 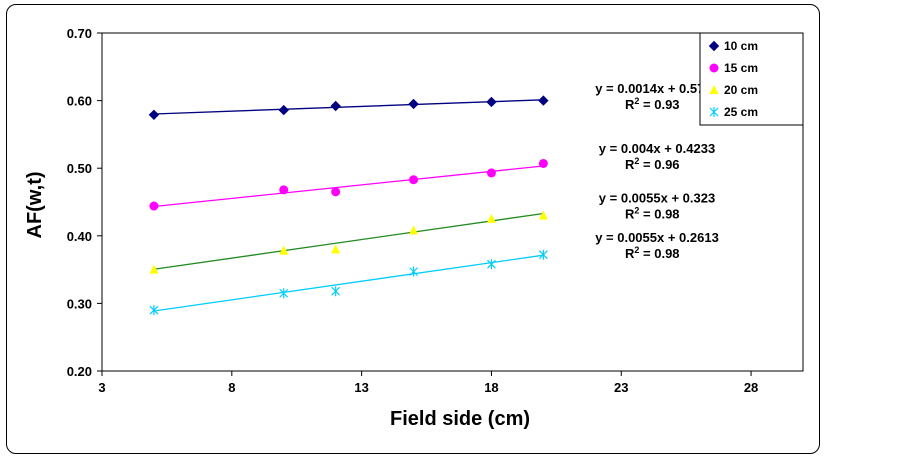 What do you see at coordinates (657, 148) in the screenshot?
I see `trend-equation: y = 0.004x + 0.4233` at bounding box center [657, 148].